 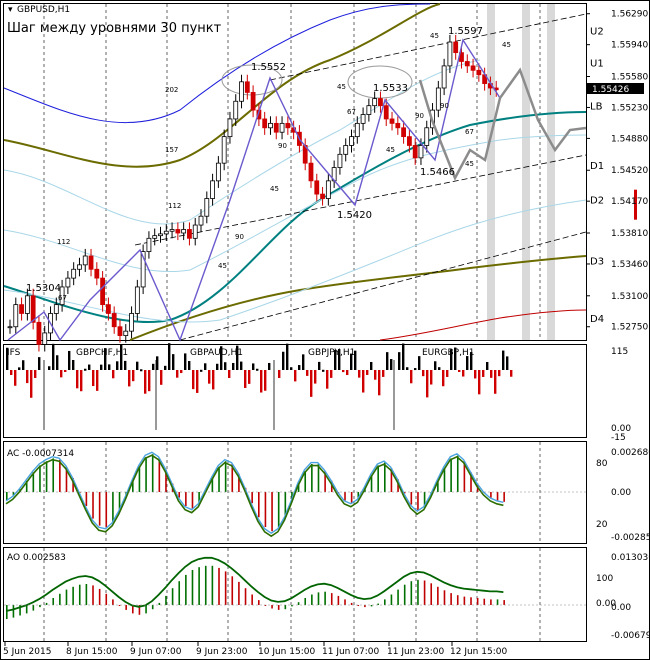 What do you see at coordinates (360, 200) in the screenshot?
I see `trend-mid` at bounding box center [360, 200].